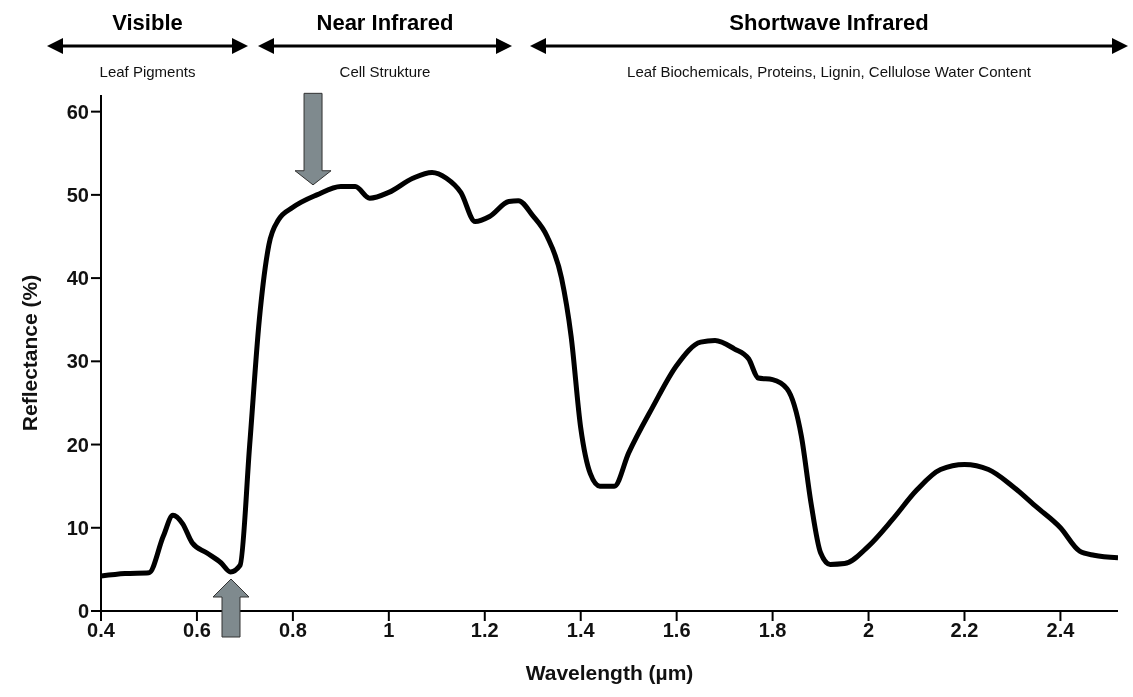 Image resolution: width=1133 pixels, height=697 pixels. Describe the element at coordinates (30, 353) in the screenshot. I see `y-axis-title: Reflectance (%)` at that location.